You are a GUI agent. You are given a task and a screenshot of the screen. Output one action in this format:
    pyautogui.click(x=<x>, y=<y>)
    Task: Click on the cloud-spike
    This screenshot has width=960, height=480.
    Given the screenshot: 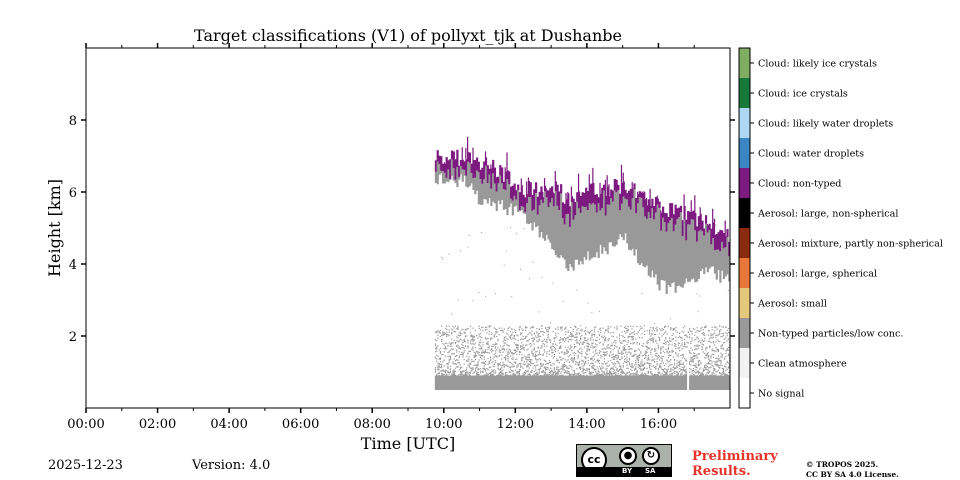 What is the action you would take?
    pyautogui.click(x=650, y=197)
    